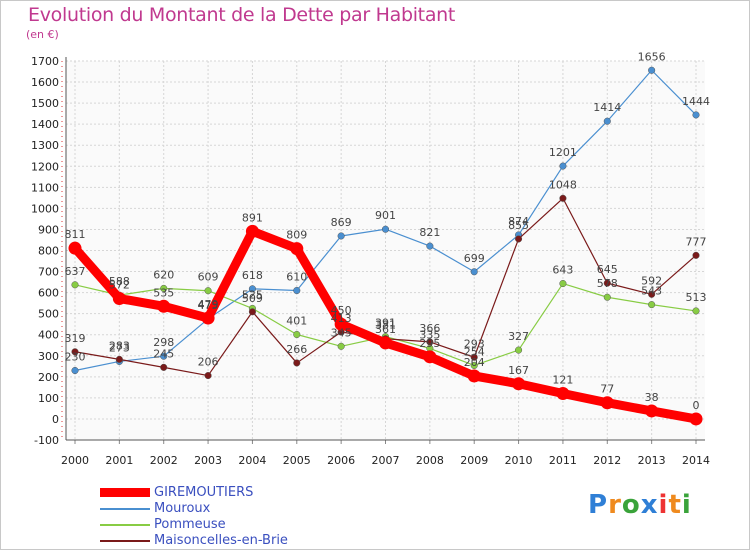  I want to click on data-label-3: 206, so click(208, 362).